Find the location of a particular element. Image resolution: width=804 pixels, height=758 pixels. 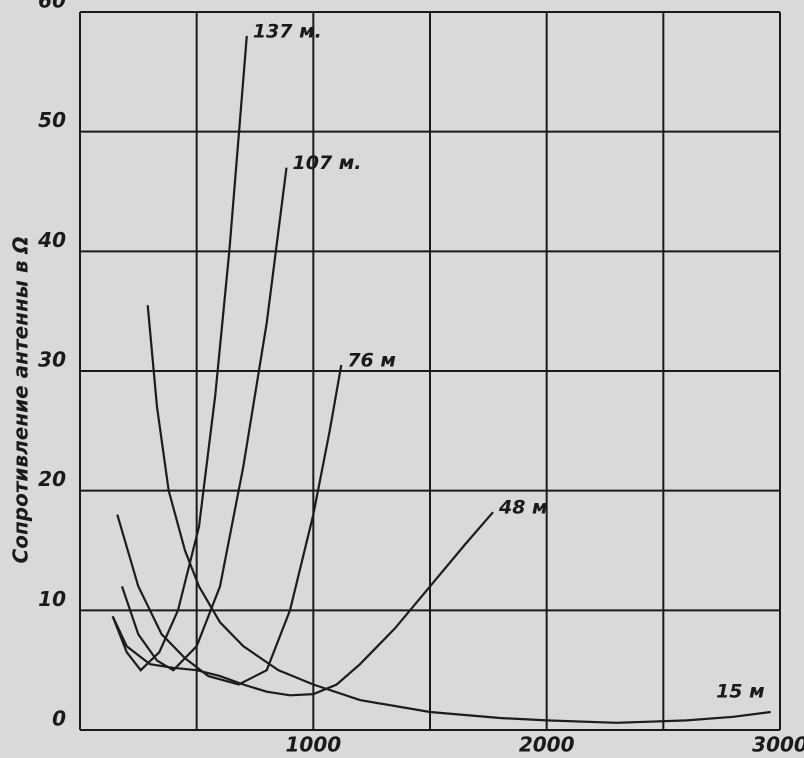

y-tick-label: 30 is located at coordinates (52, 360).